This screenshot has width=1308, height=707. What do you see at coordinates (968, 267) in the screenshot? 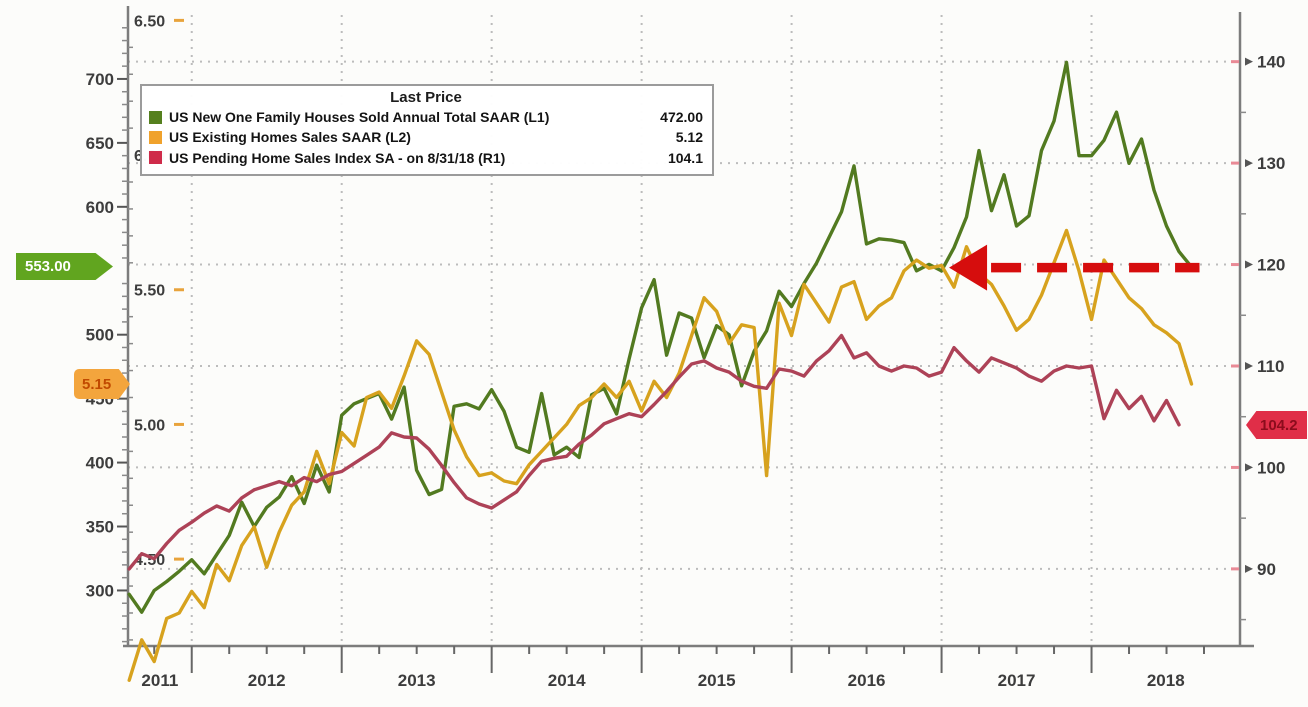
I see `arrowhead-left-icon` at bounding box center [968, 267].